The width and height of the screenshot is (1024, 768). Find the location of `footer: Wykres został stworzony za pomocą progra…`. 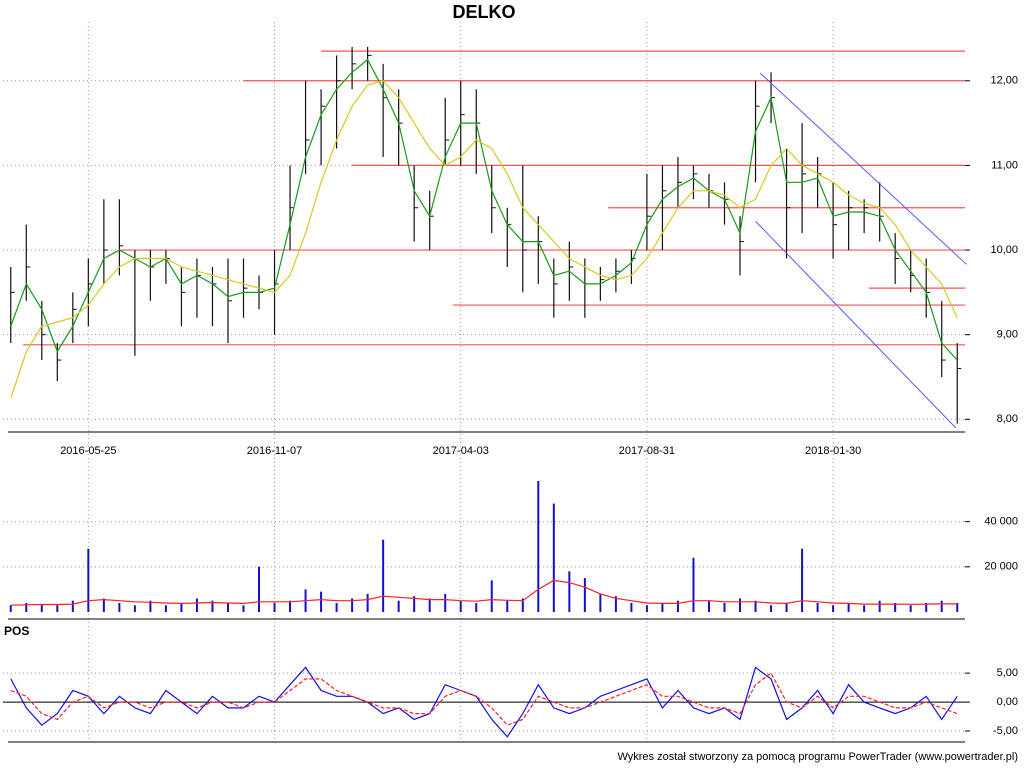

footer: Wykres został stworzony za pomocą progra… is located at coordinates (817, 757).